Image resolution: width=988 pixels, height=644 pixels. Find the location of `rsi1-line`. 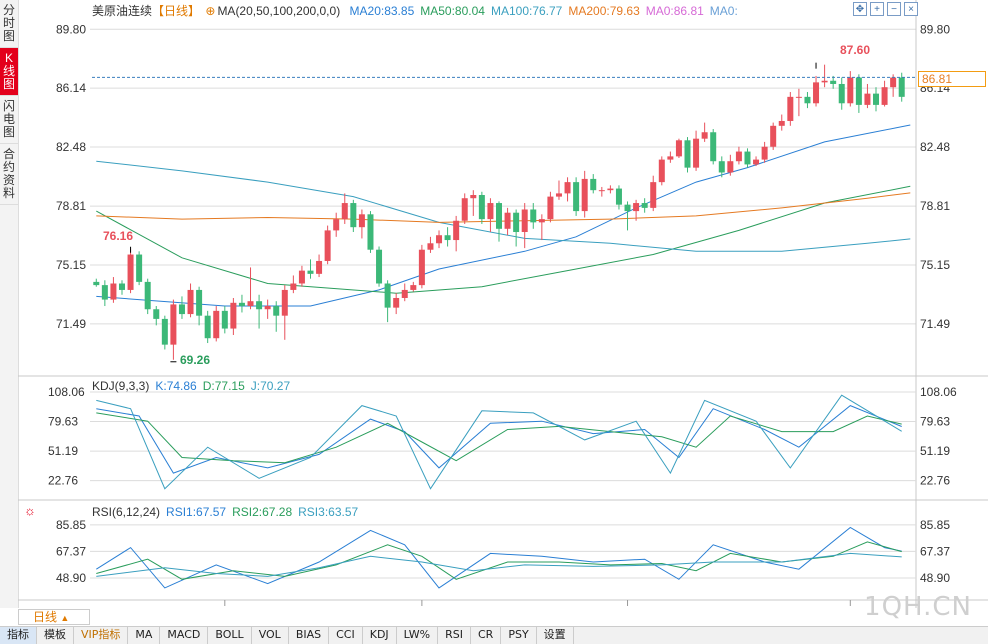

rsi1-line is located at coordinates (499, 557).